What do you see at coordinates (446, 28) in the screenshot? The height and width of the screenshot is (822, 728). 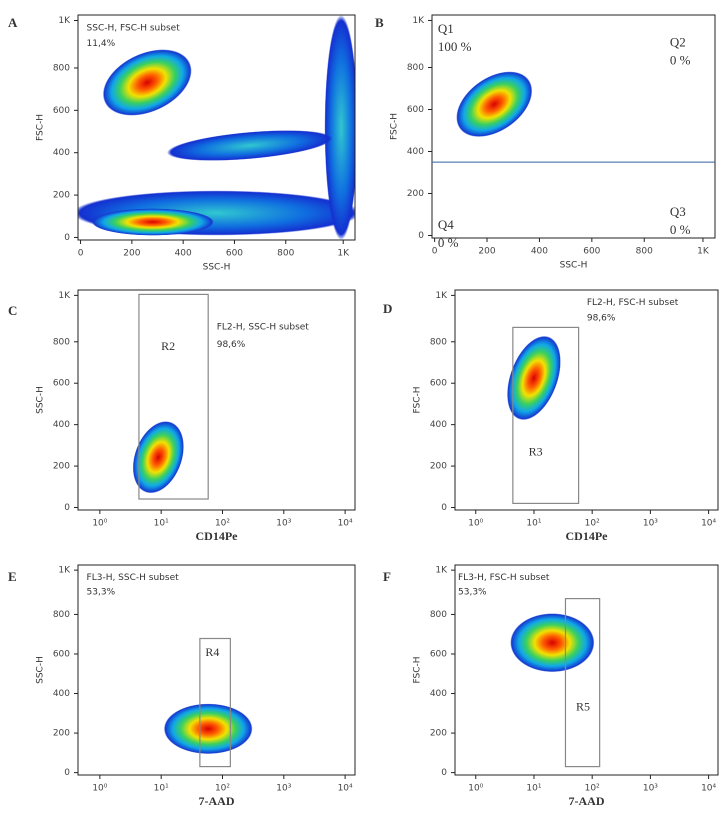 I see `quadrant-name: Q1` at bounding box center [446, 28].